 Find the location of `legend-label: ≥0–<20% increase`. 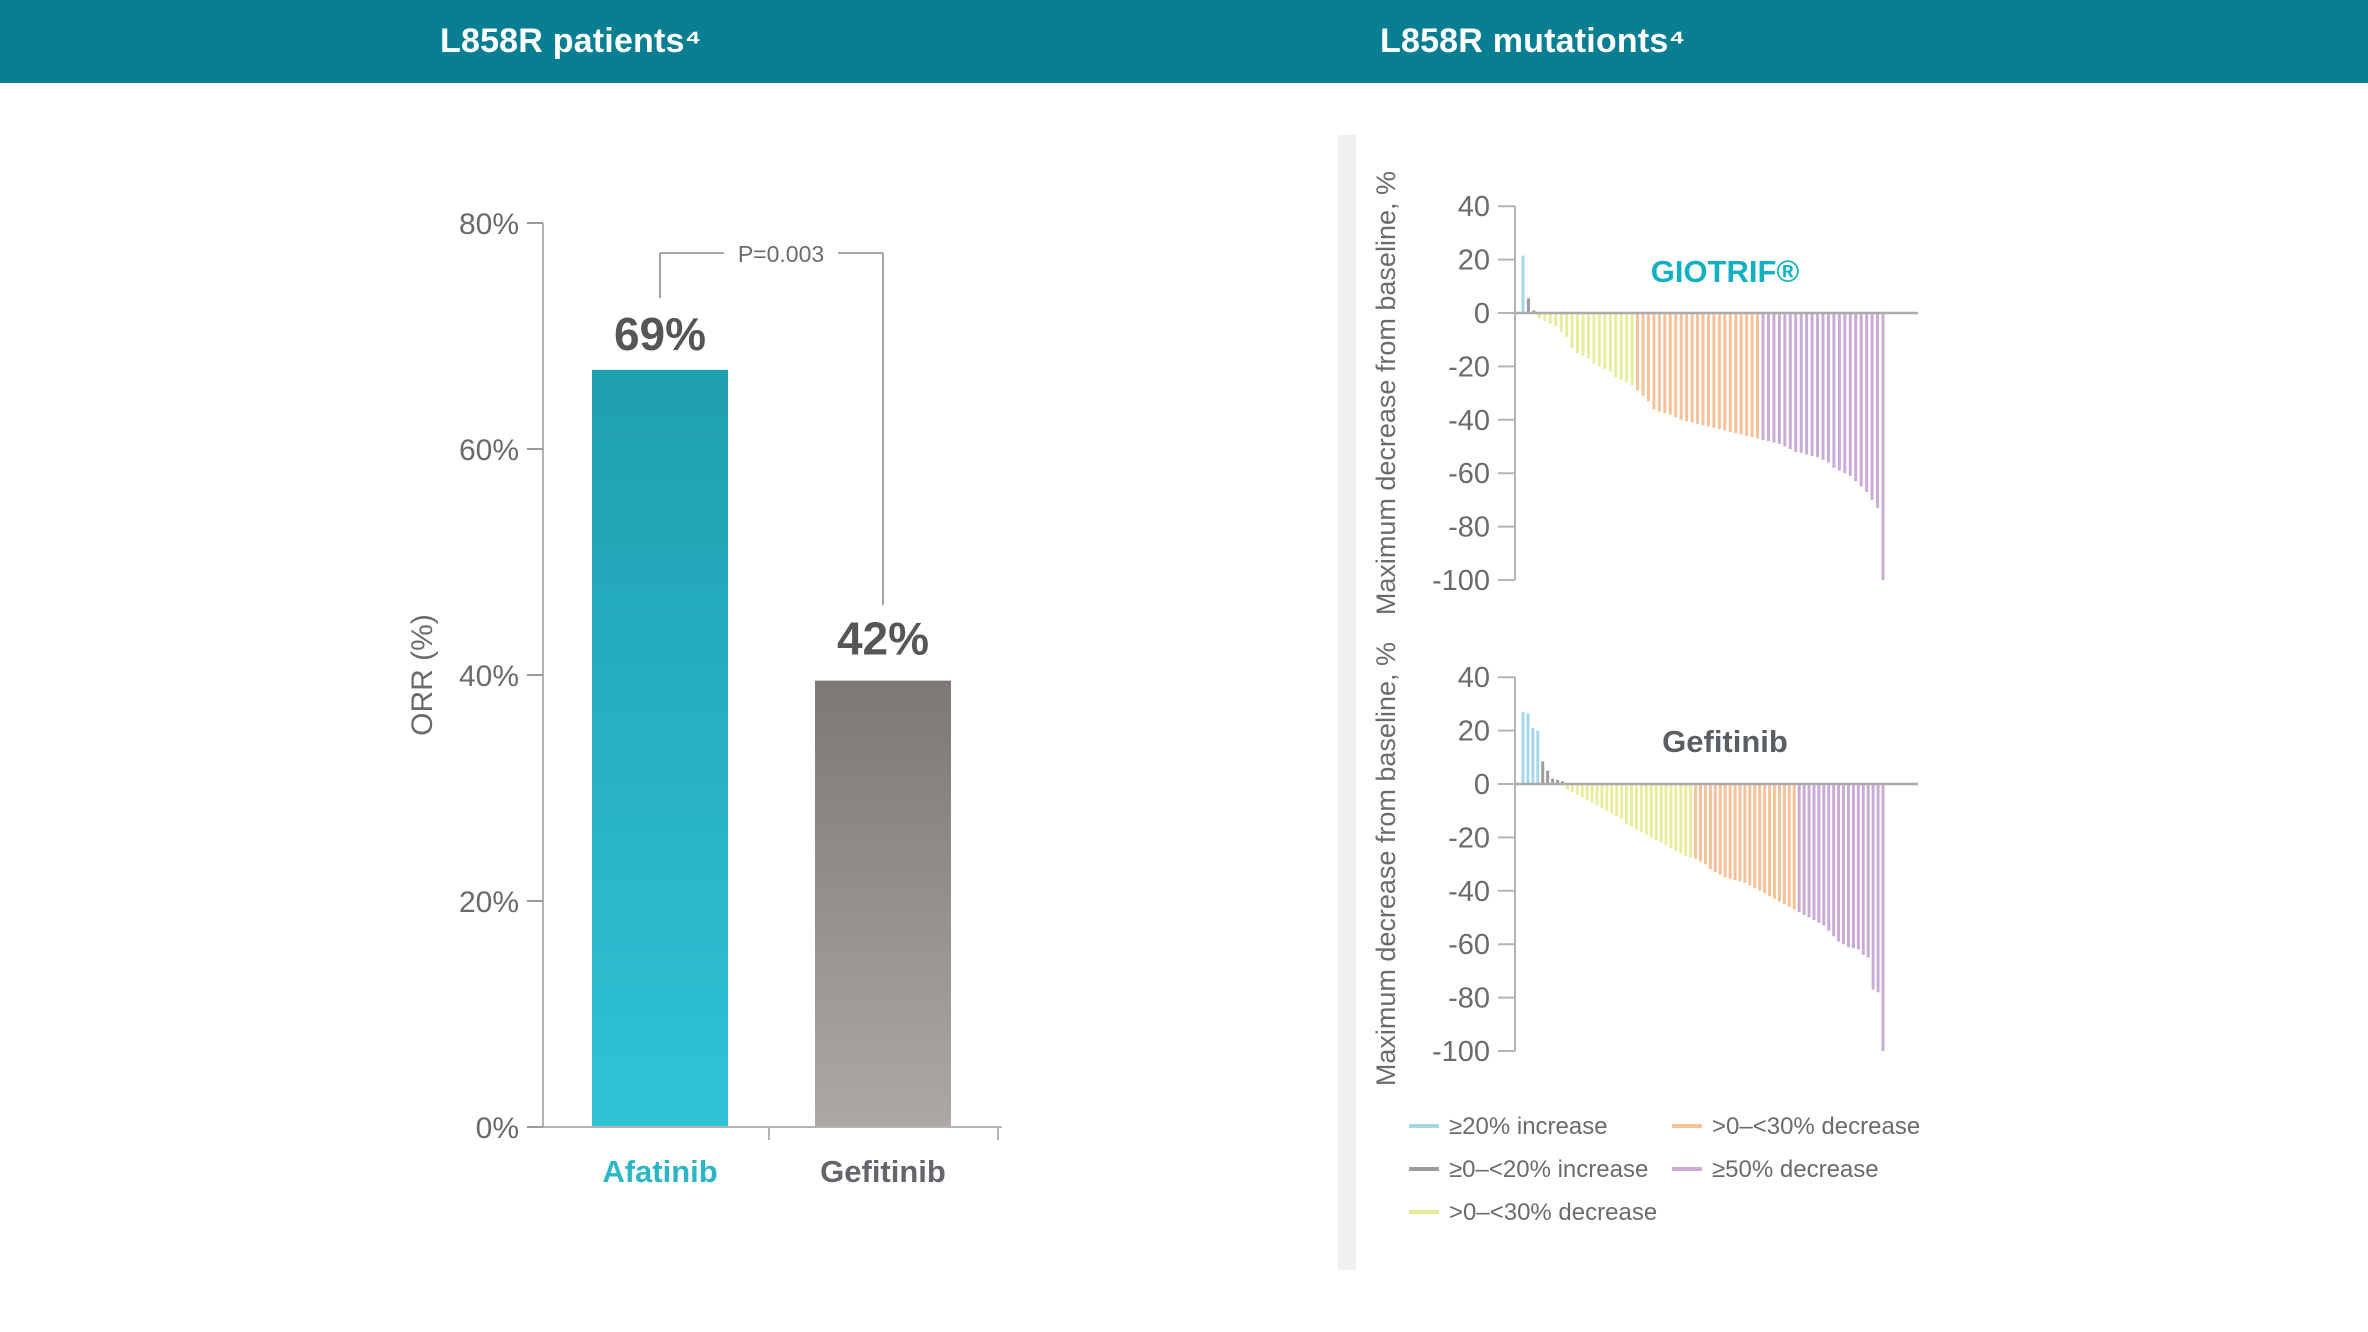

legend-label: ≥0–<20% increase is located at coordinates (1548, 1169).